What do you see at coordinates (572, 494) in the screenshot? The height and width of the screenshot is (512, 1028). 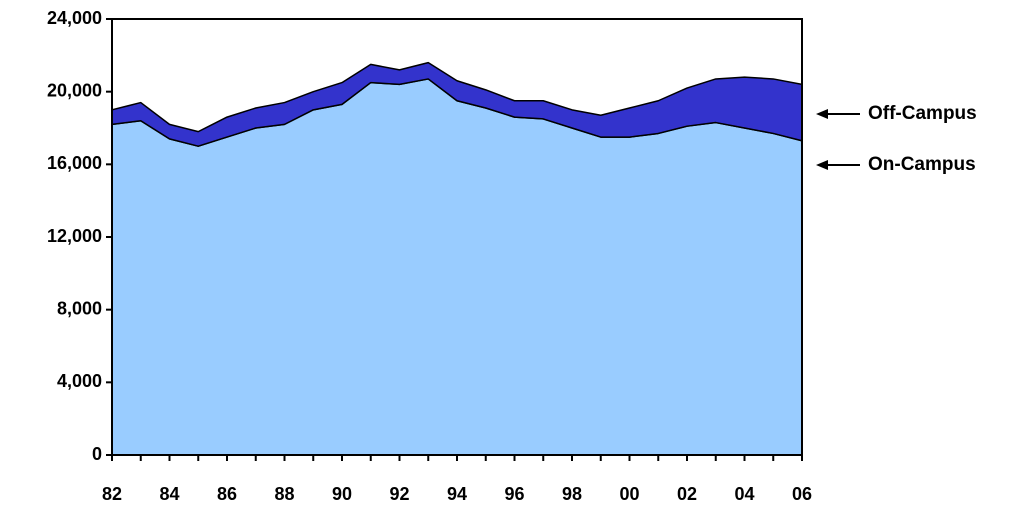 I see `x-tick-label: 98` at bounding box center [572, 494].